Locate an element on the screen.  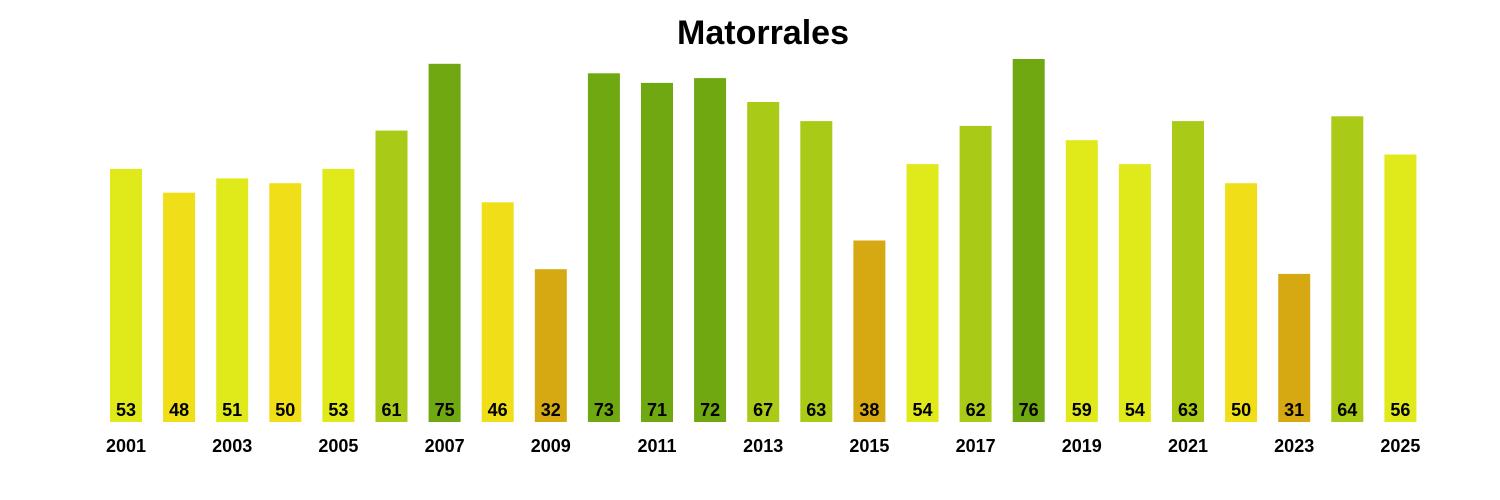
x-tick-label-2007: 2007 is located at coordinates (445, 446).